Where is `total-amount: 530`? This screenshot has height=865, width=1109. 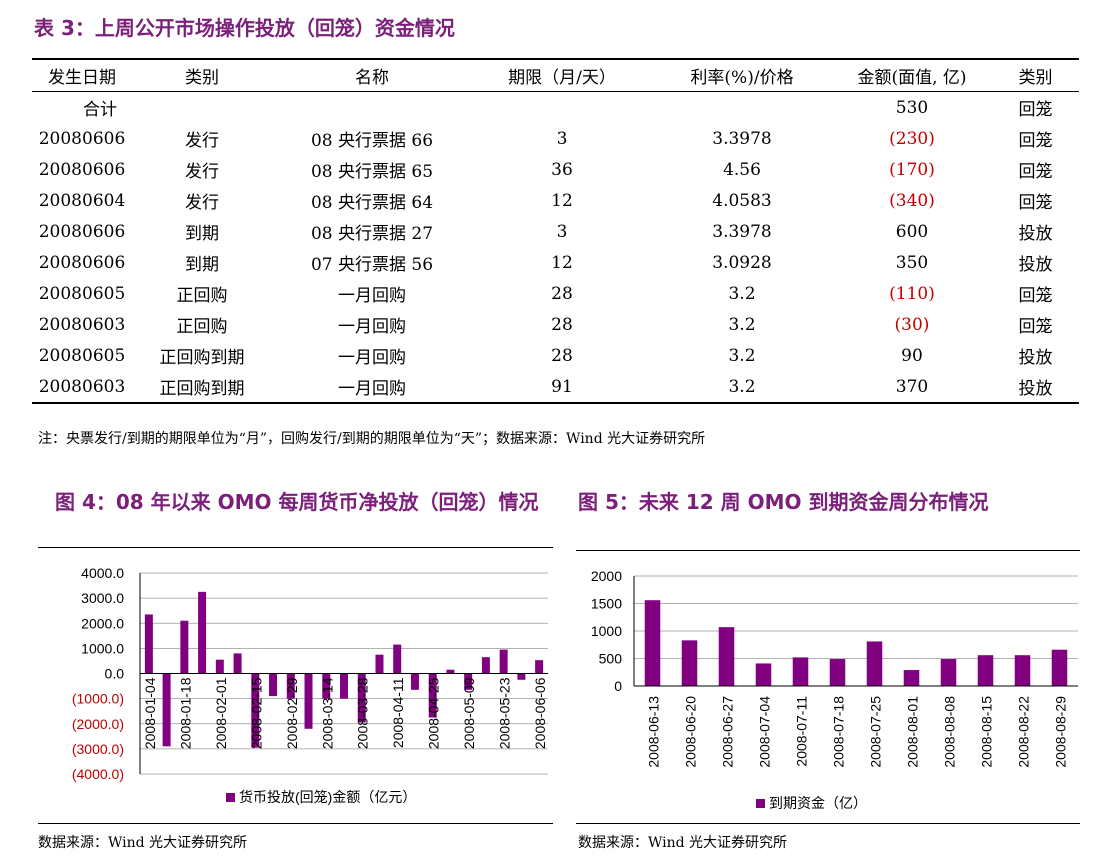
total-amount: 530 is located at coordinates (912, 107).